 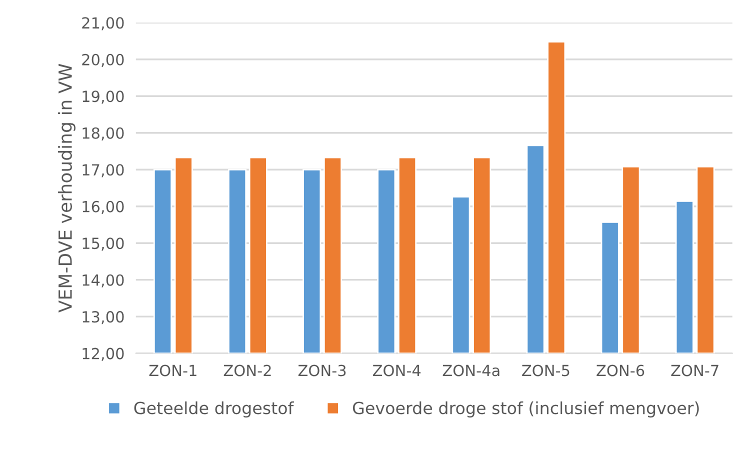 I want to click on legend-label: Gevoerde droge stof (inclusief mengvoer), so click(x=525, y=409).